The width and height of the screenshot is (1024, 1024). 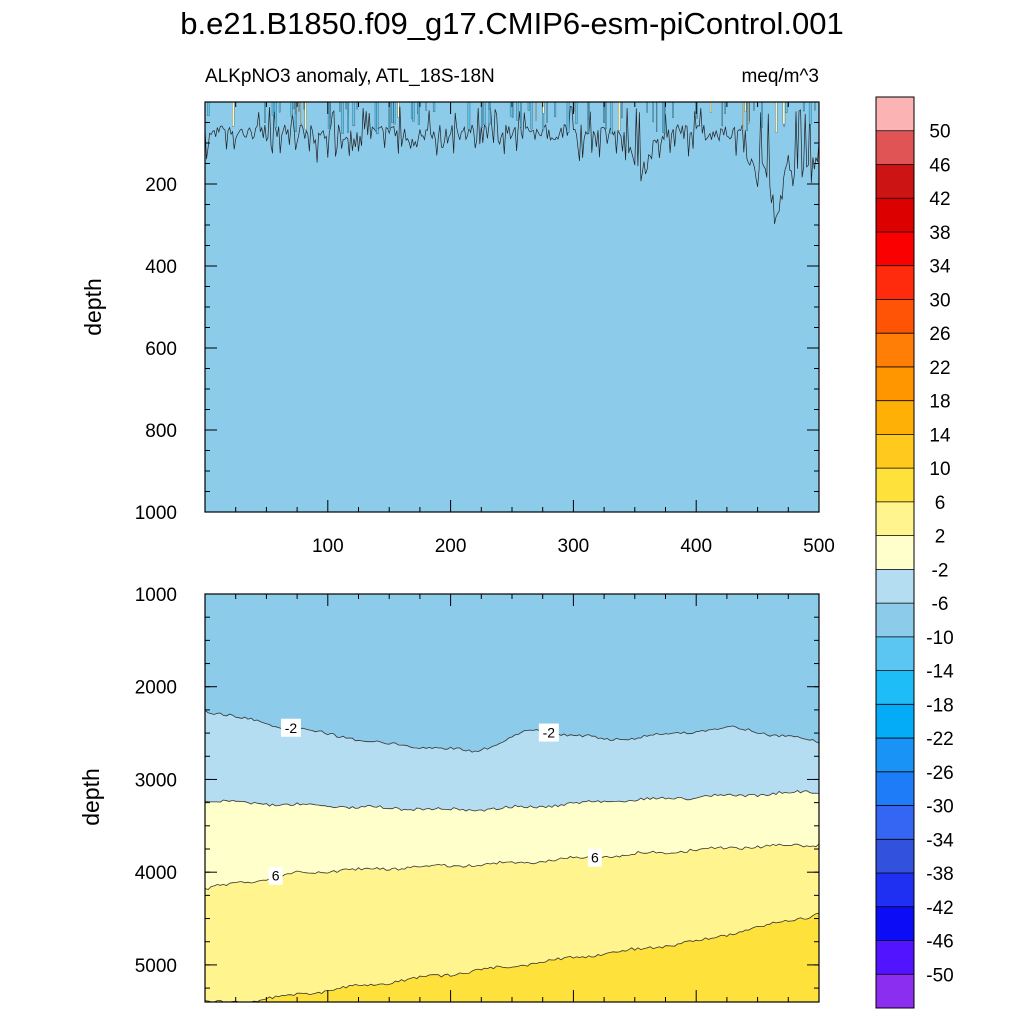 I want to click on colorbar-label: 46, so click(x=939, y=165).